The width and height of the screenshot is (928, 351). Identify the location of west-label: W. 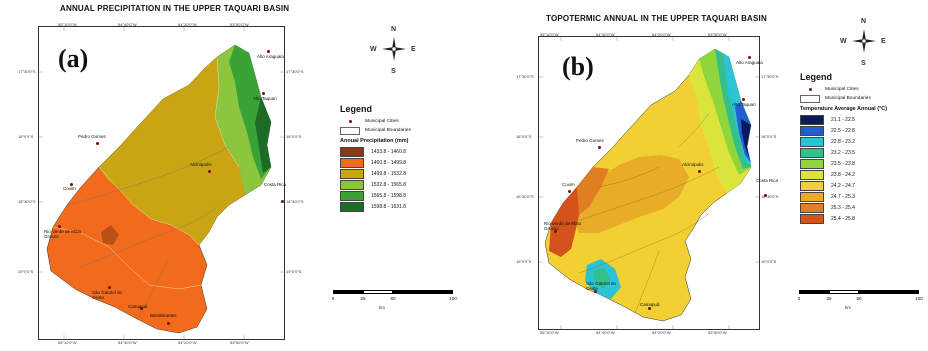
(843, 41).